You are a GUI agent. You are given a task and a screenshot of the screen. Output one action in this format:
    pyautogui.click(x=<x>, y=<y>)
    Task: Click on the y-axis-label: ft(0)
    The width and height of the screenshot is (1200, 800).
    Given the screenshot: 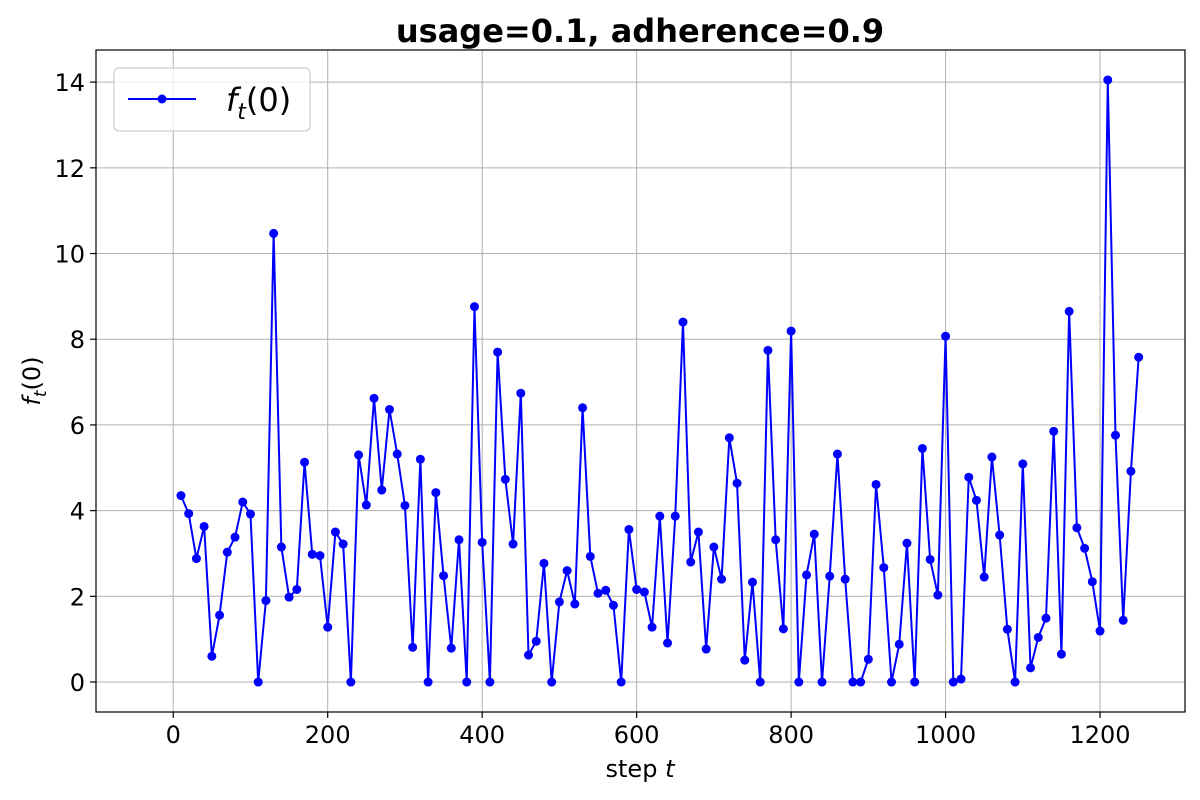 What is the action you would take?
    pyautogui.click(x=34, y=380)
    